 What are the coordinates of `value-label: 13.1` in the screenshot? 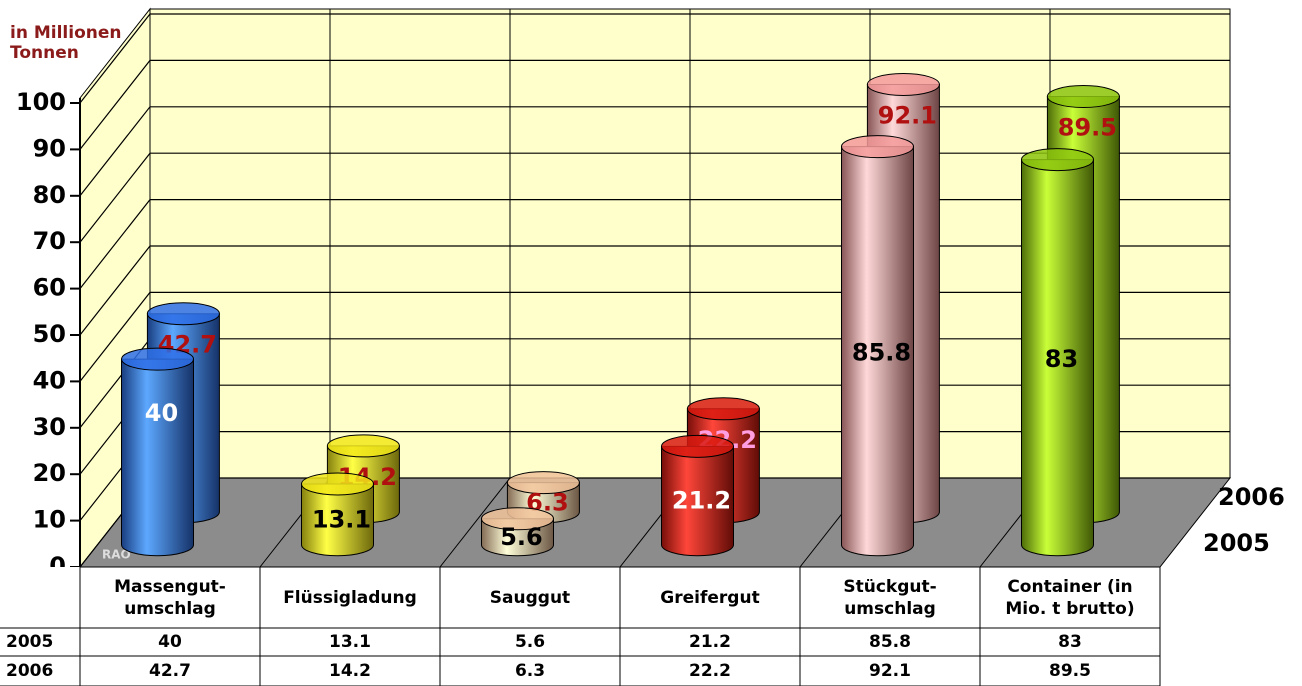 It's located at (341, 519).